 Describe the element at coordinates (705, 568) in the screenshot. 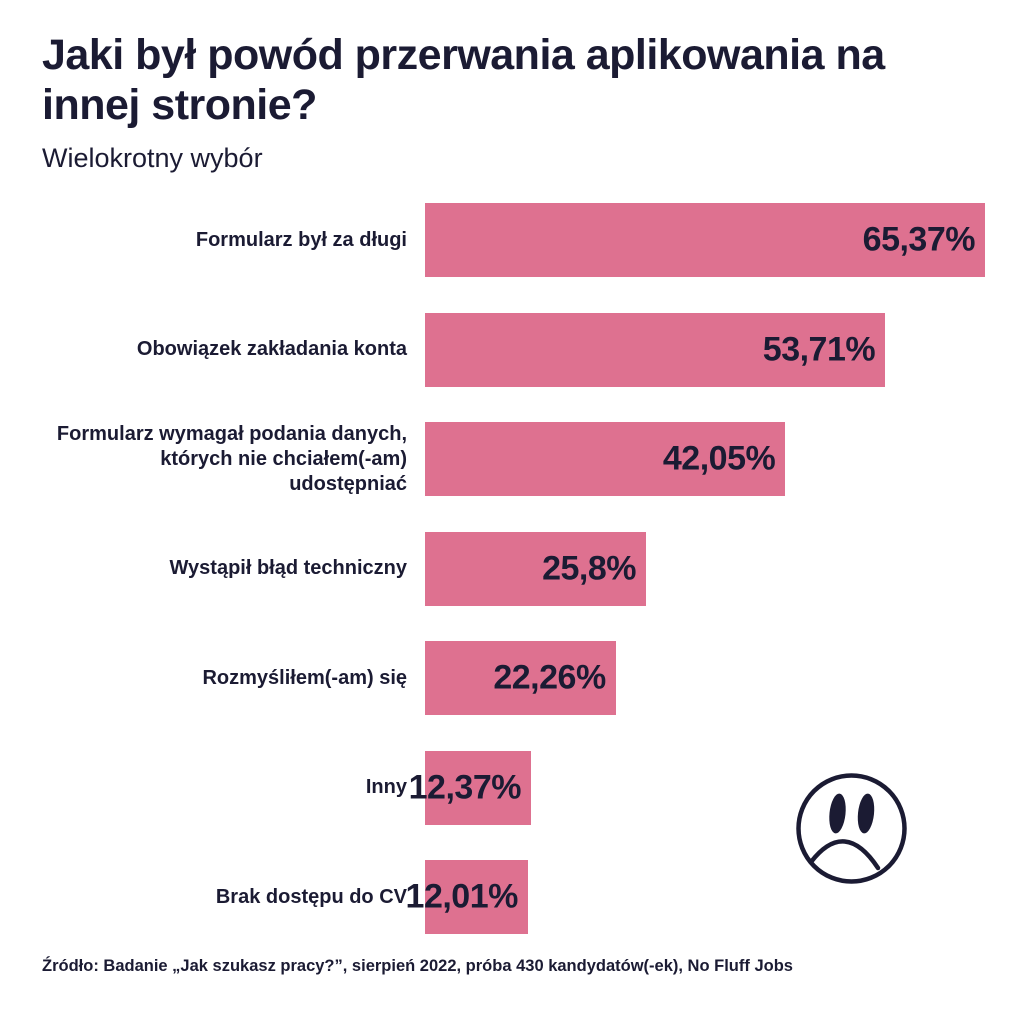

I see `bar-track: 25,8%` at that location.